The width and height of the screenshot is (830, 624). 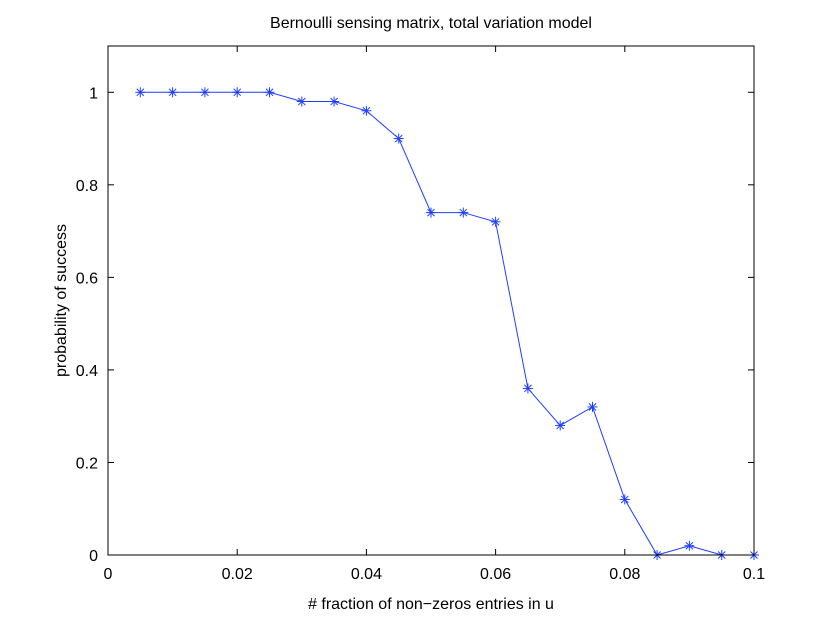 I want to click on x-axis-label: # fraction of non−zeros entries in u, so click(x=431, y=604).